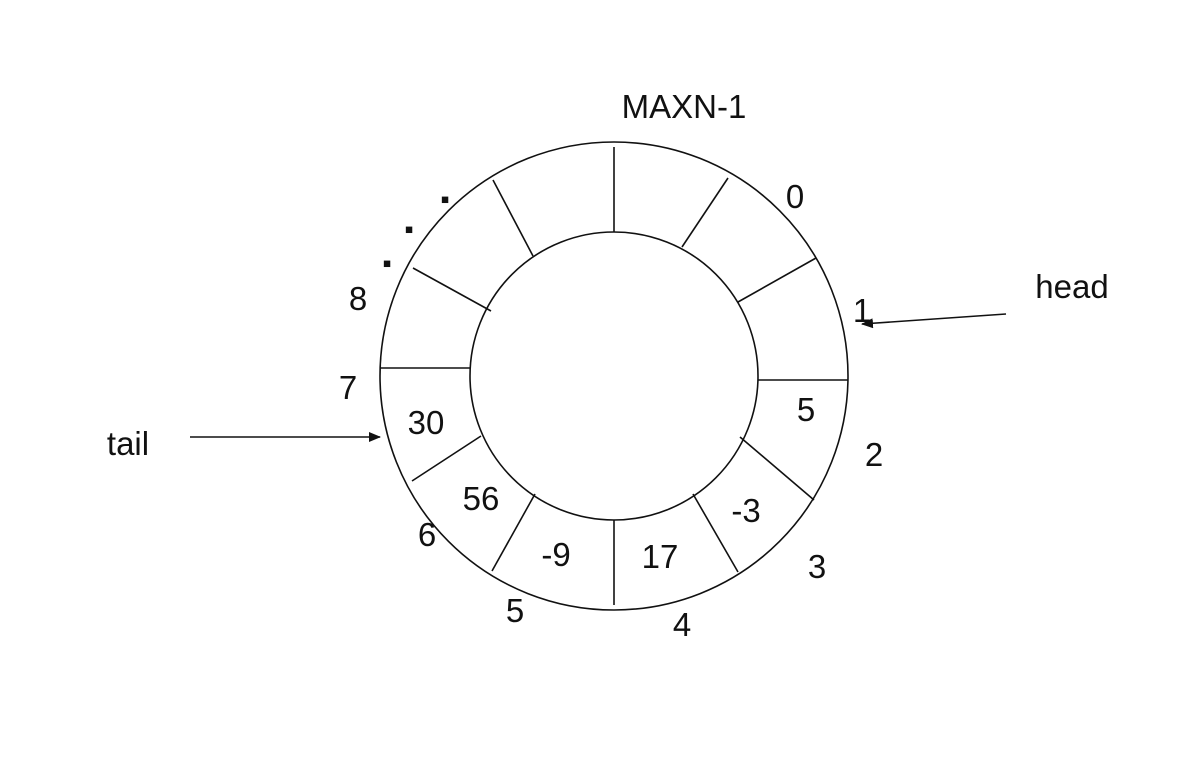 This screenshot has width=1187, height=771. I want to click on inner-ring, so click(614, 376).